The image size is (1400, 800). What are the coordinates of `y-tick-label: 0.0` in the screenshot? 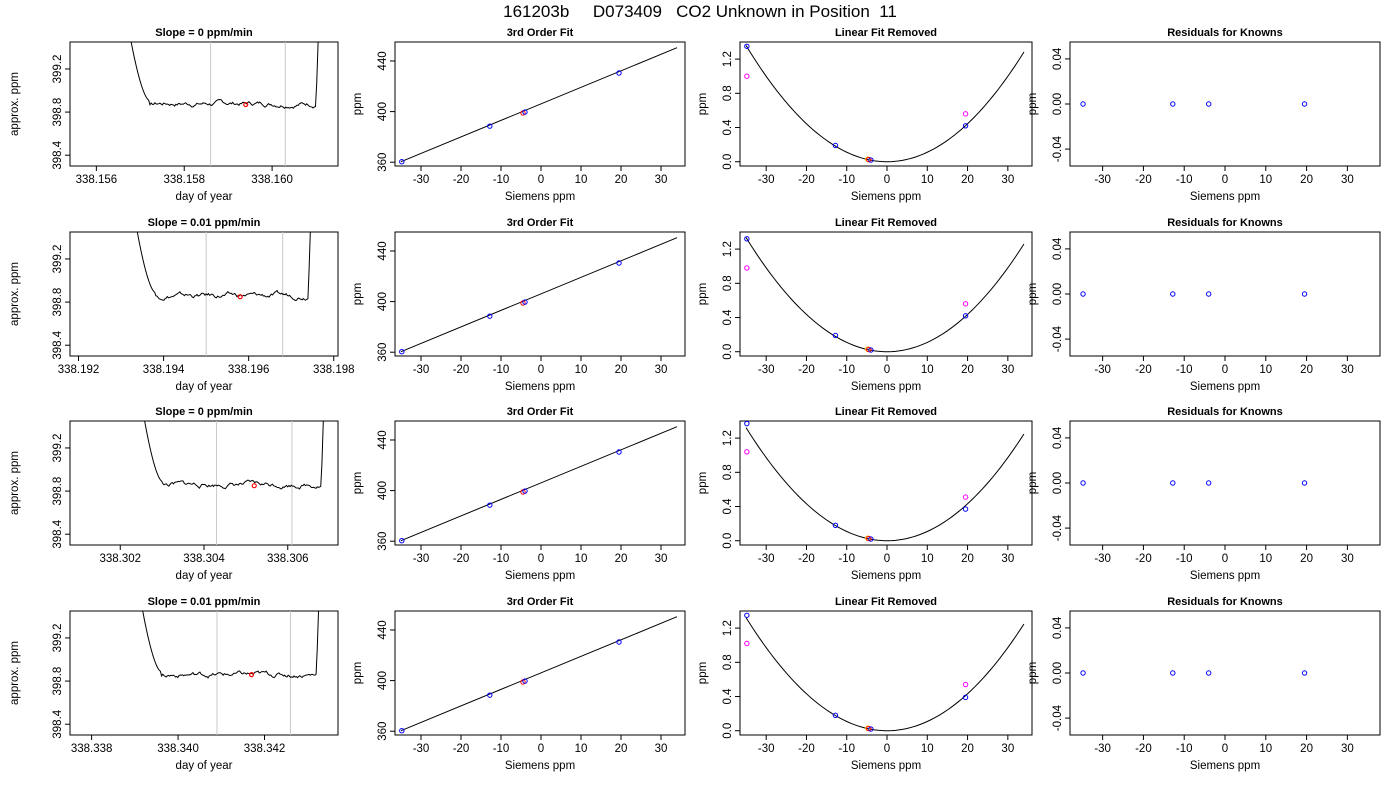 It's located at (728, 541).